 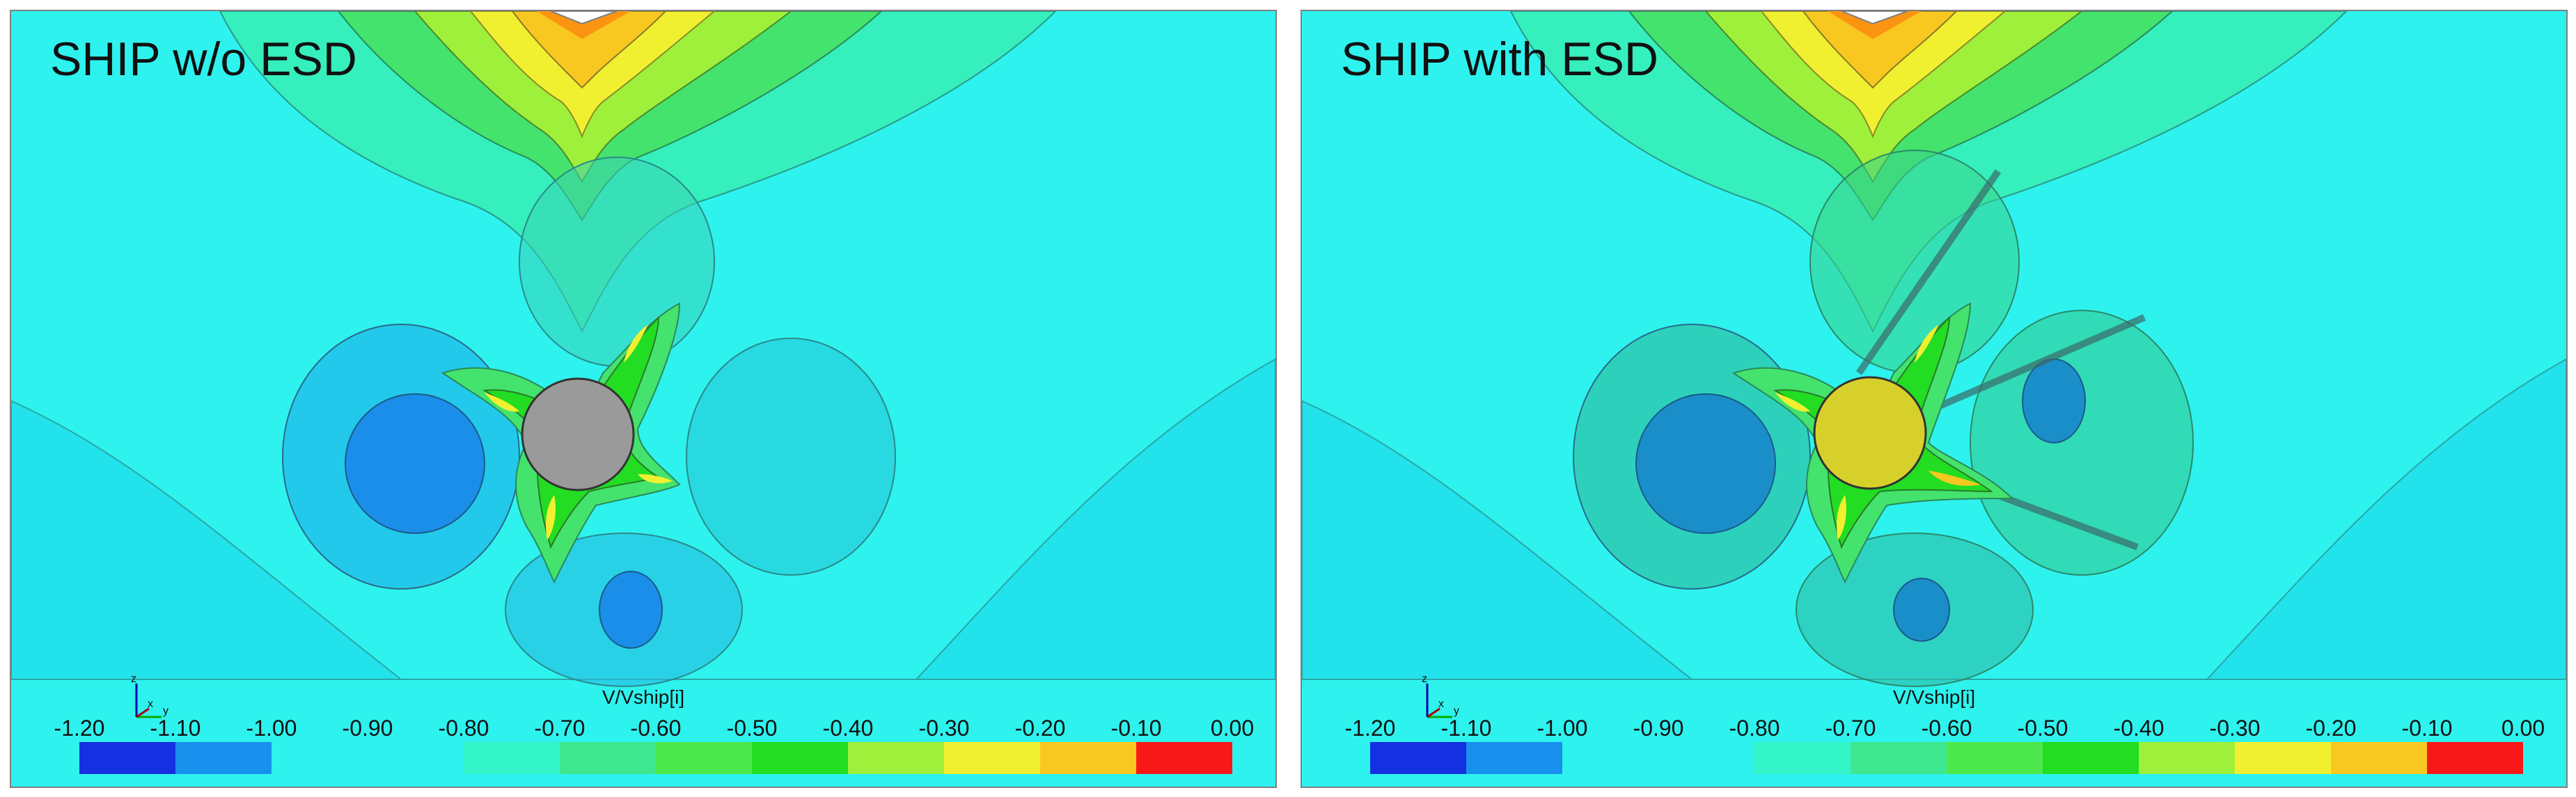 What do you see at coordinates (1500, 59) in the screenshot?
I see `panel-title: SHIP with ESD` at bounding box center [1500, 59].